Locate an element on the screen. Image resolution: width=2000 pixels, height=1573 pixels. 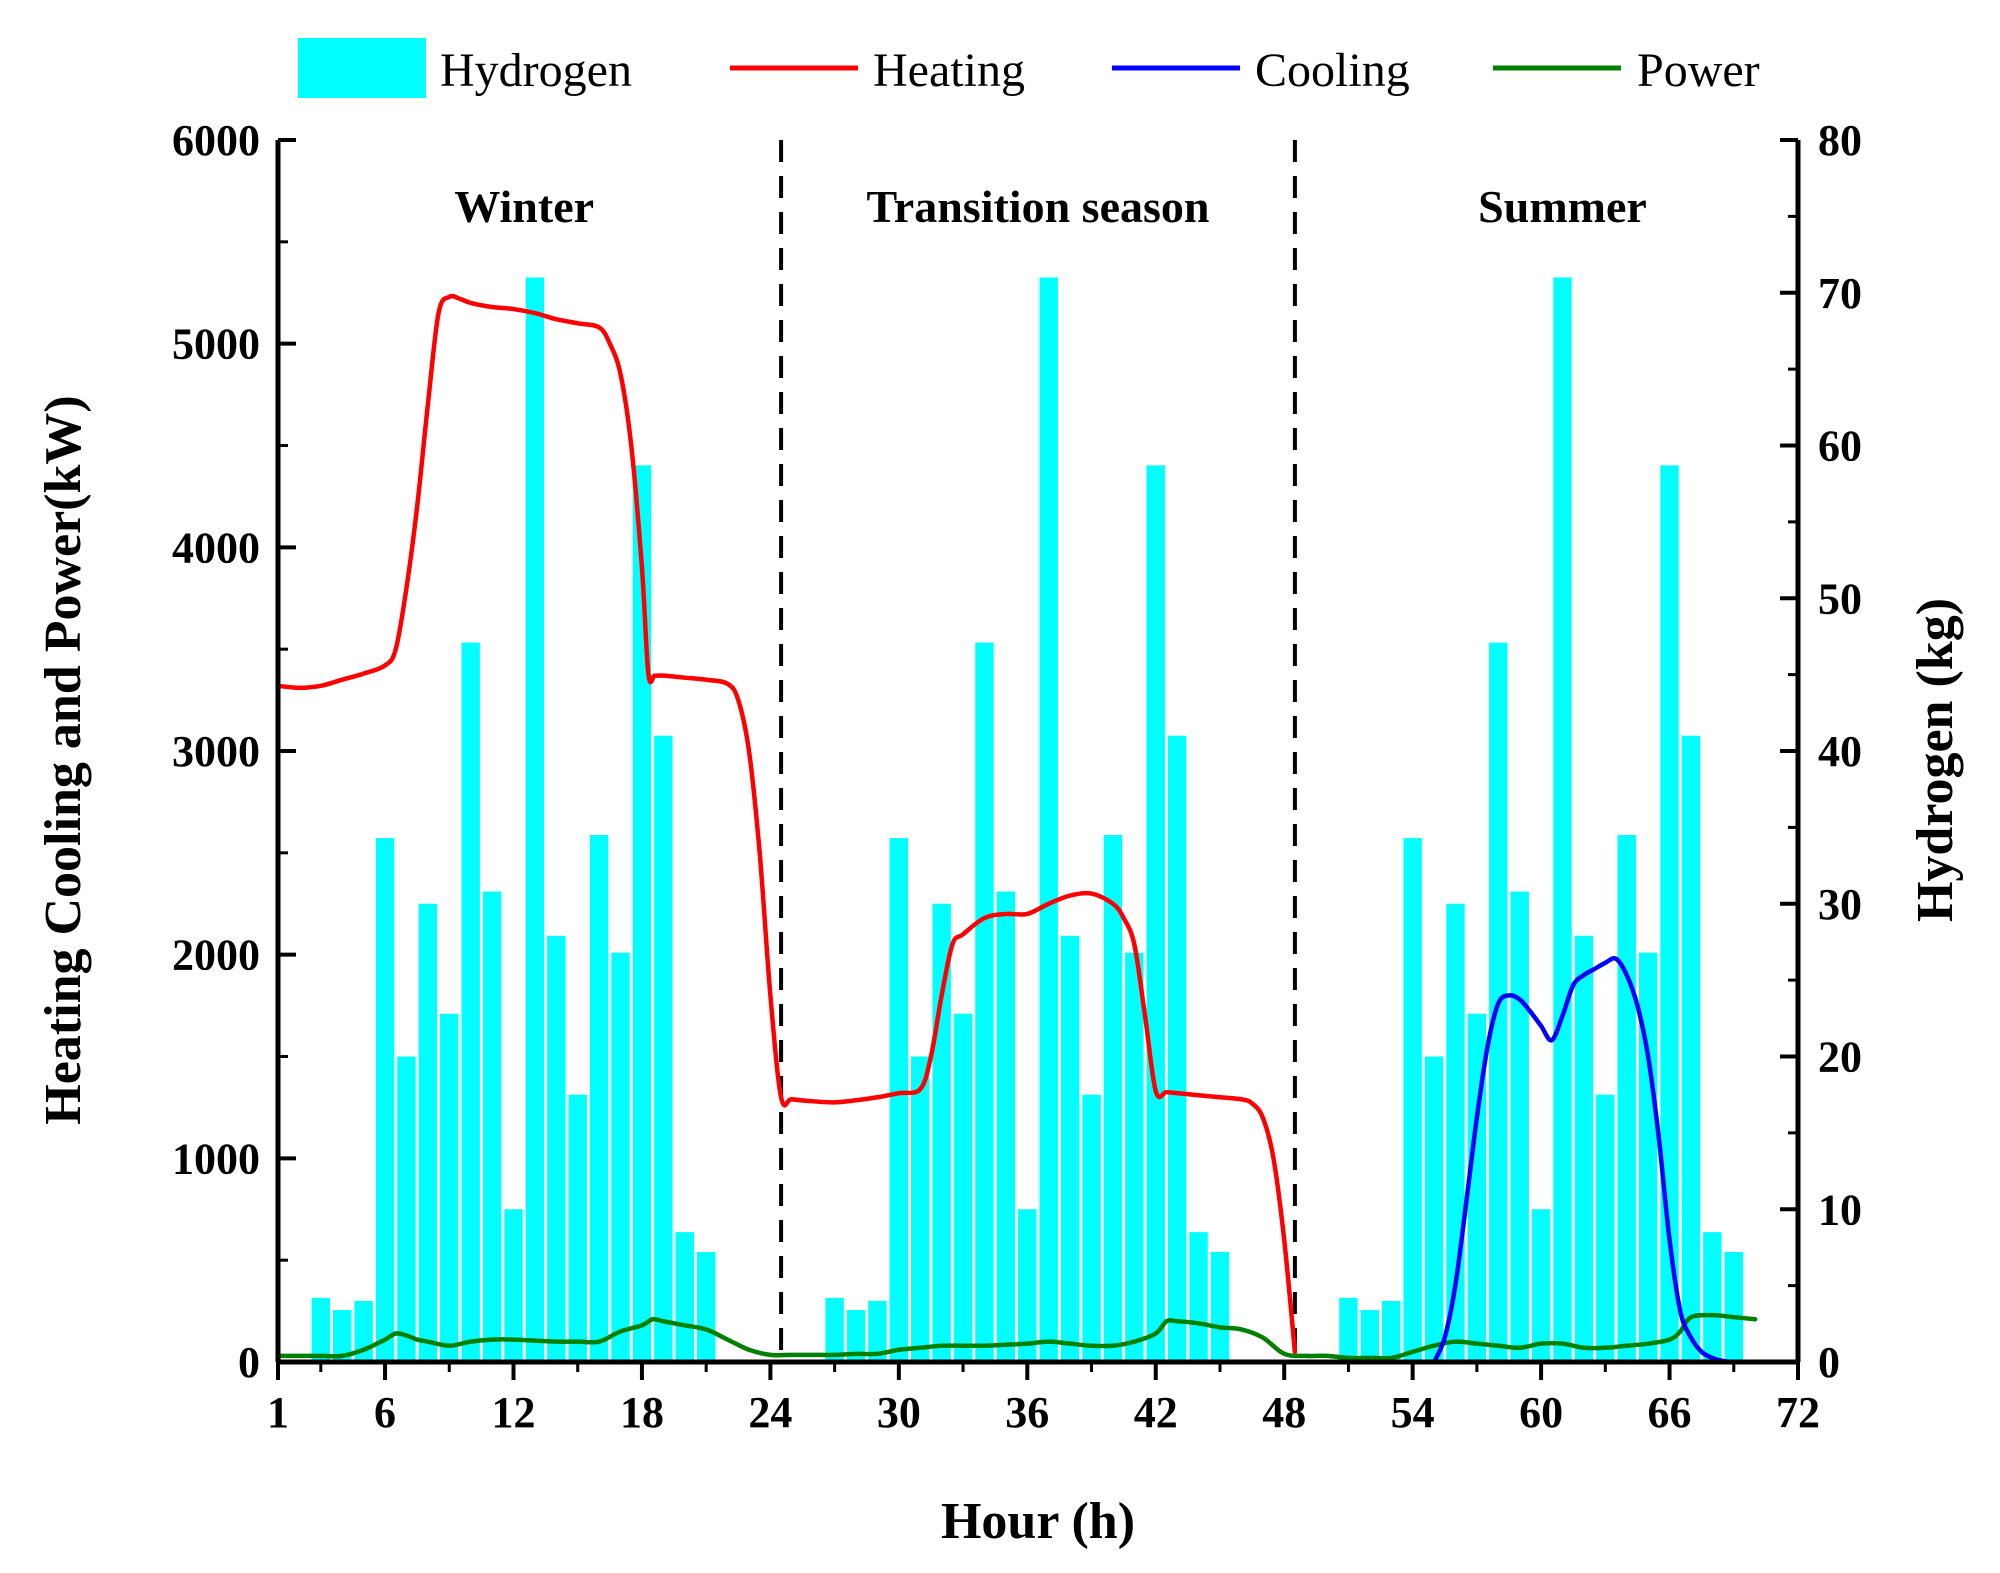
x-tick-label: 24 is located at coordinates (770, 1412).